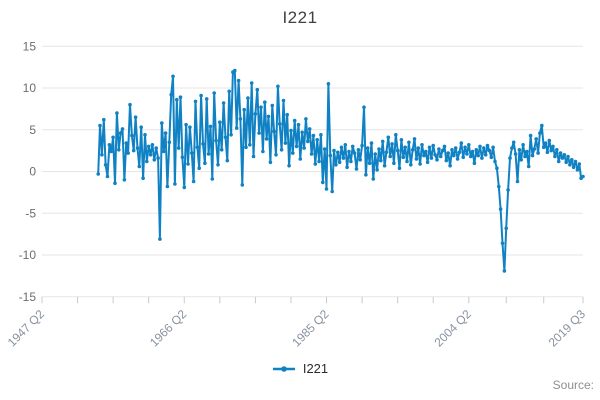 The image size is (600, 400). I want to click on legend-item: I221, so click(300, 368).